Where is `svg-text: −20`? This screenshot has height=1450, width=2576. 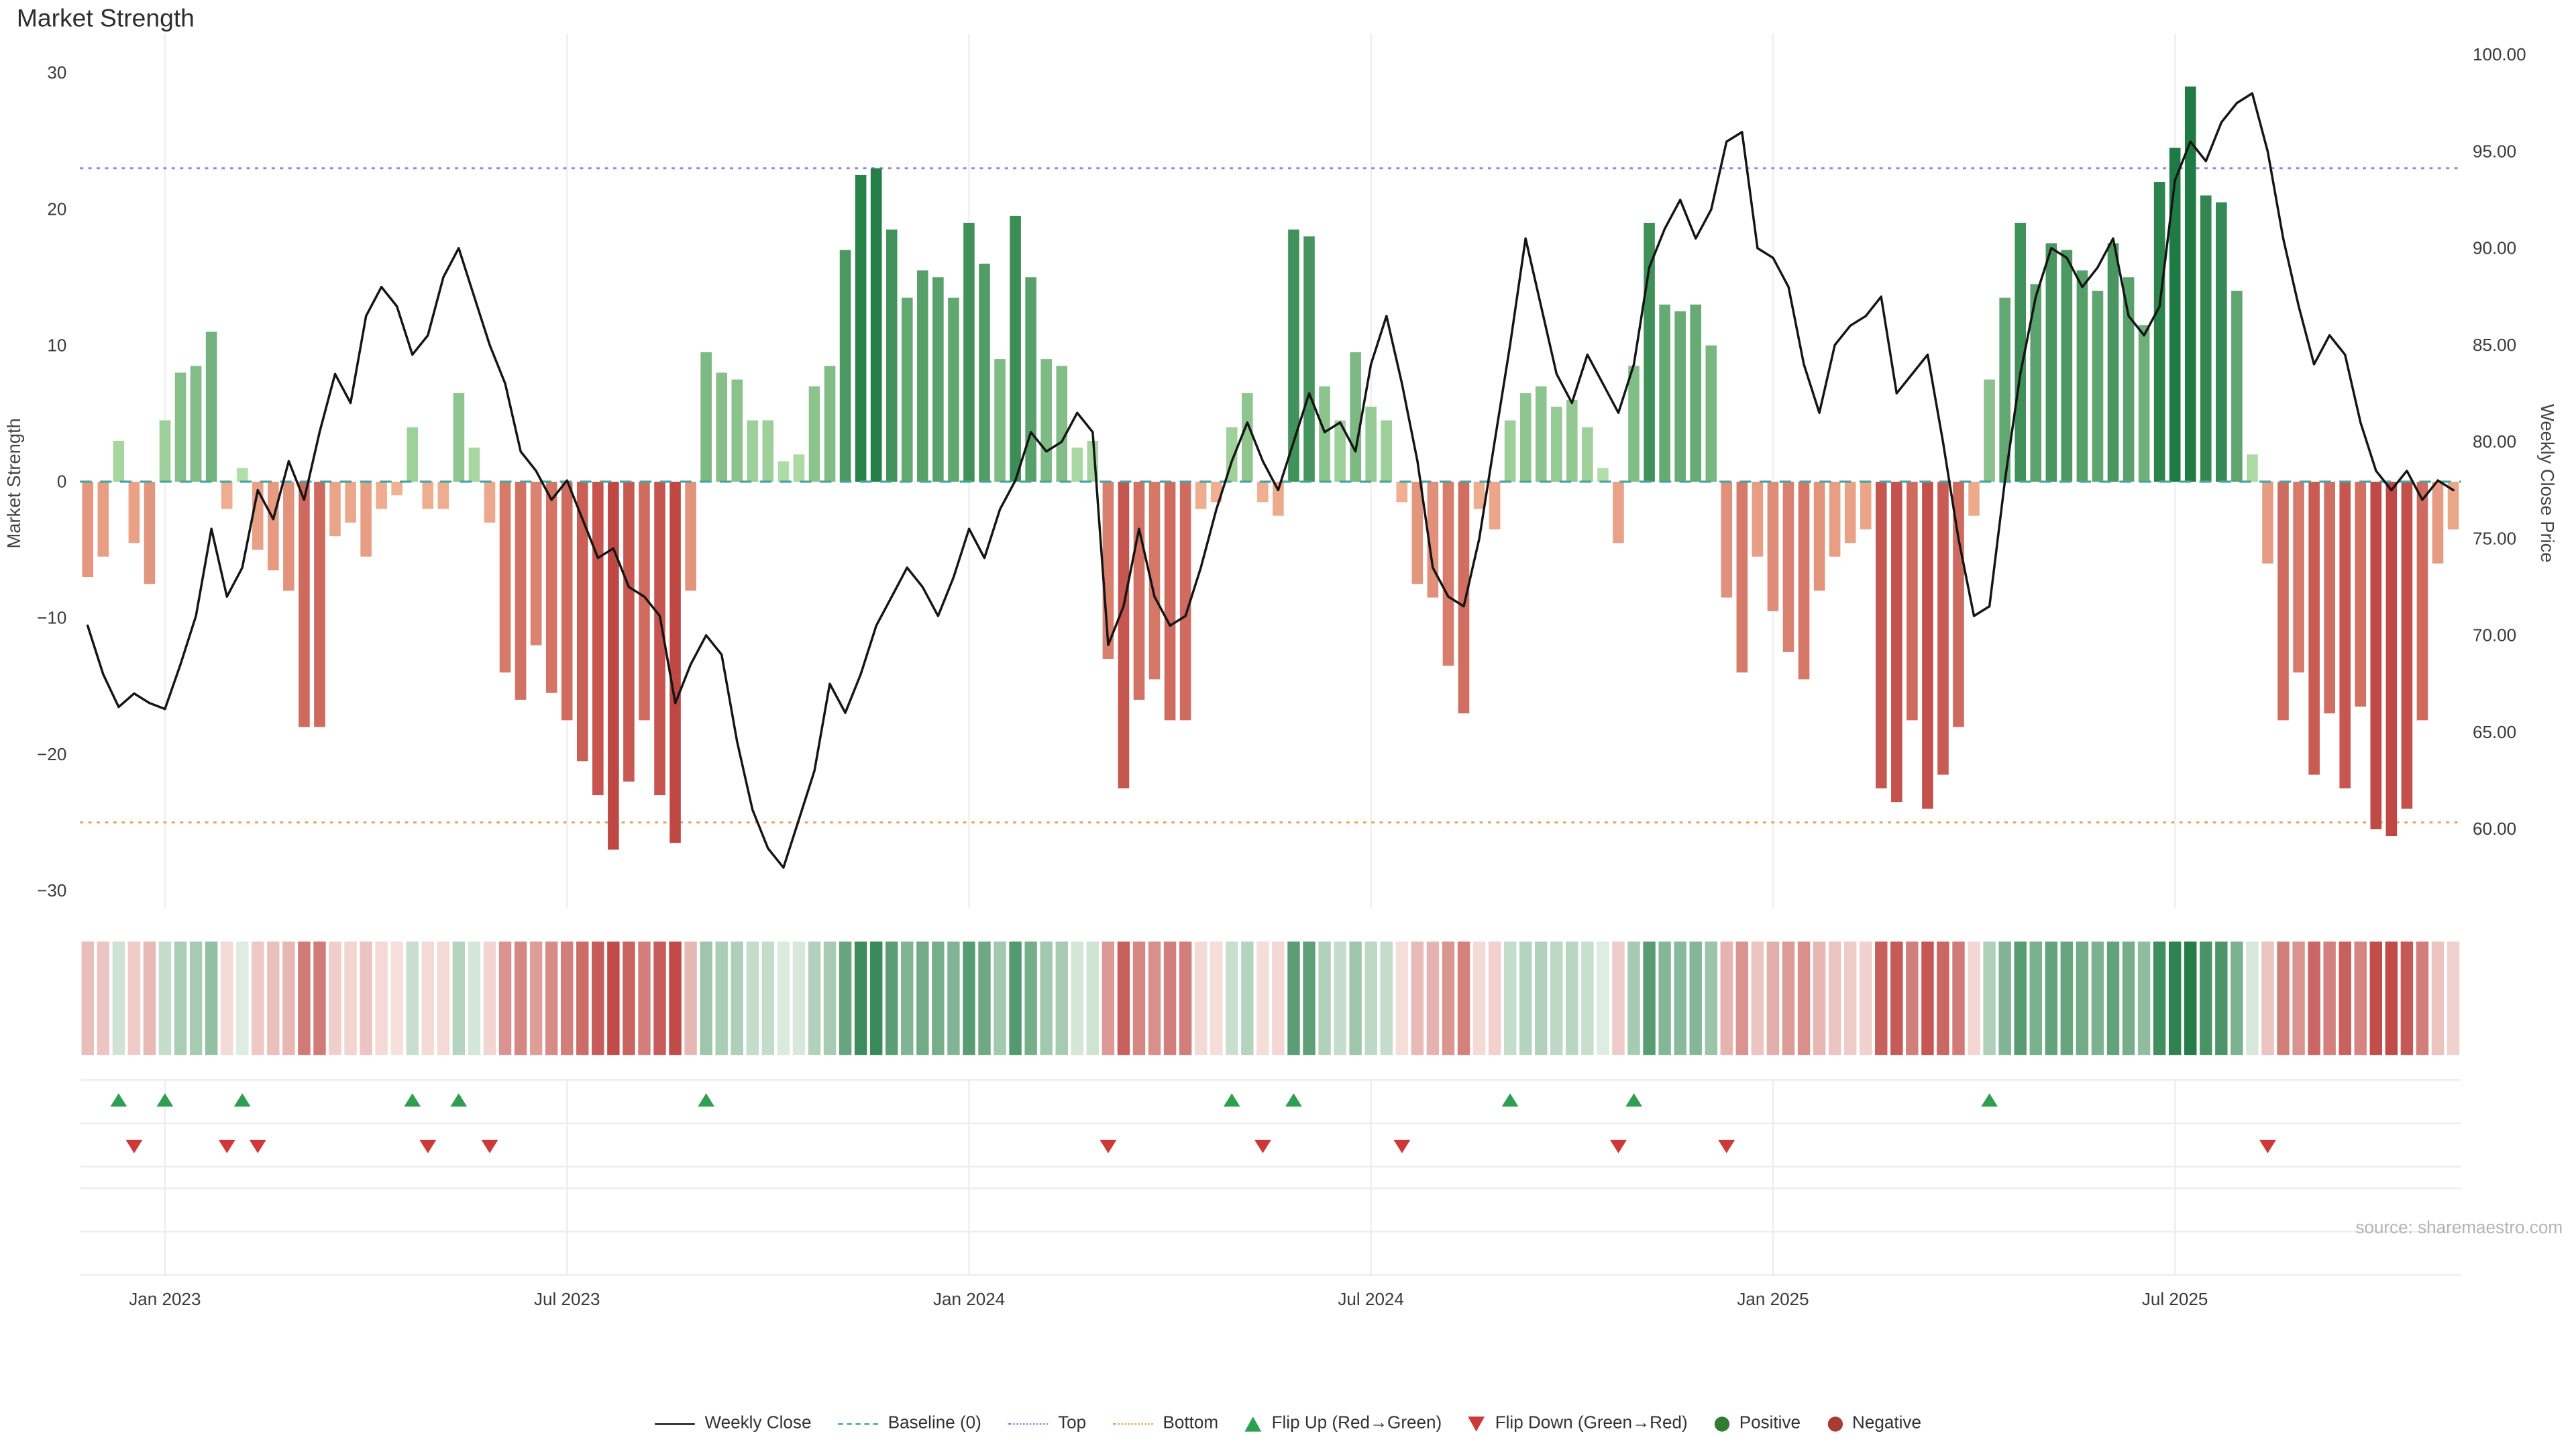 svg-text: −20 is located at coordinates (51, 754).